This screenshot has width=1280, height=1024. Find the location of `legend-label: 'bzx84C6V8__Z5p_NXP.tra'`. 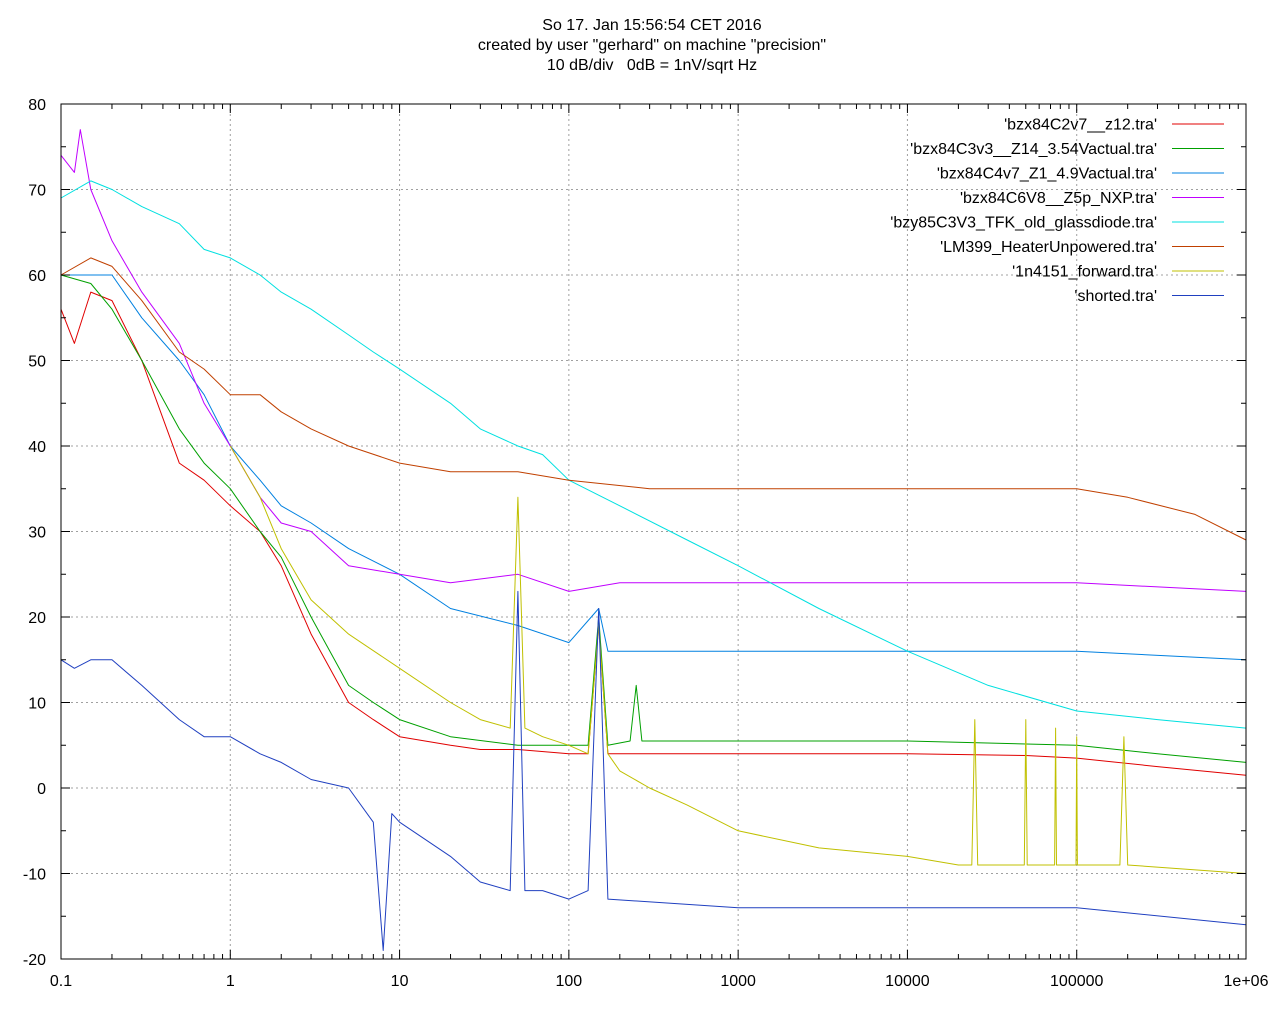

legend-label: 'bzx84C6V8__Z5p_NXP.tra' is located at coordinates (1058, 198).